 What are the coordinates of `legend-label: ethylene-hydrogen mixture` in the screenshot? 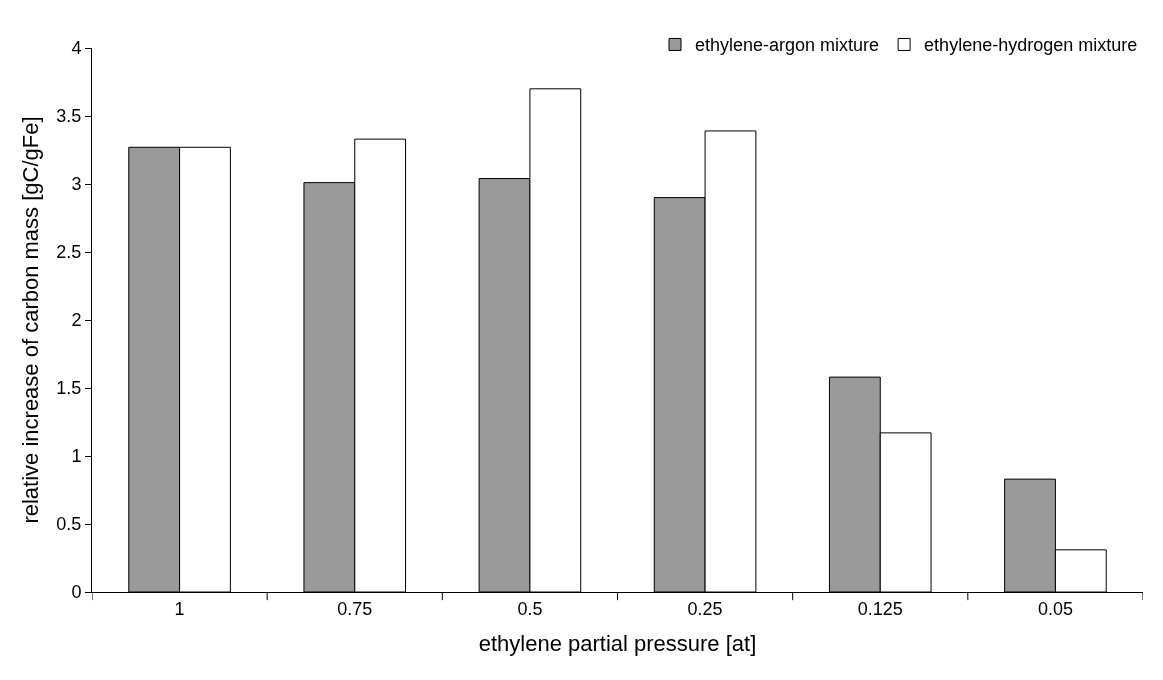 It's located at (1031, 45).